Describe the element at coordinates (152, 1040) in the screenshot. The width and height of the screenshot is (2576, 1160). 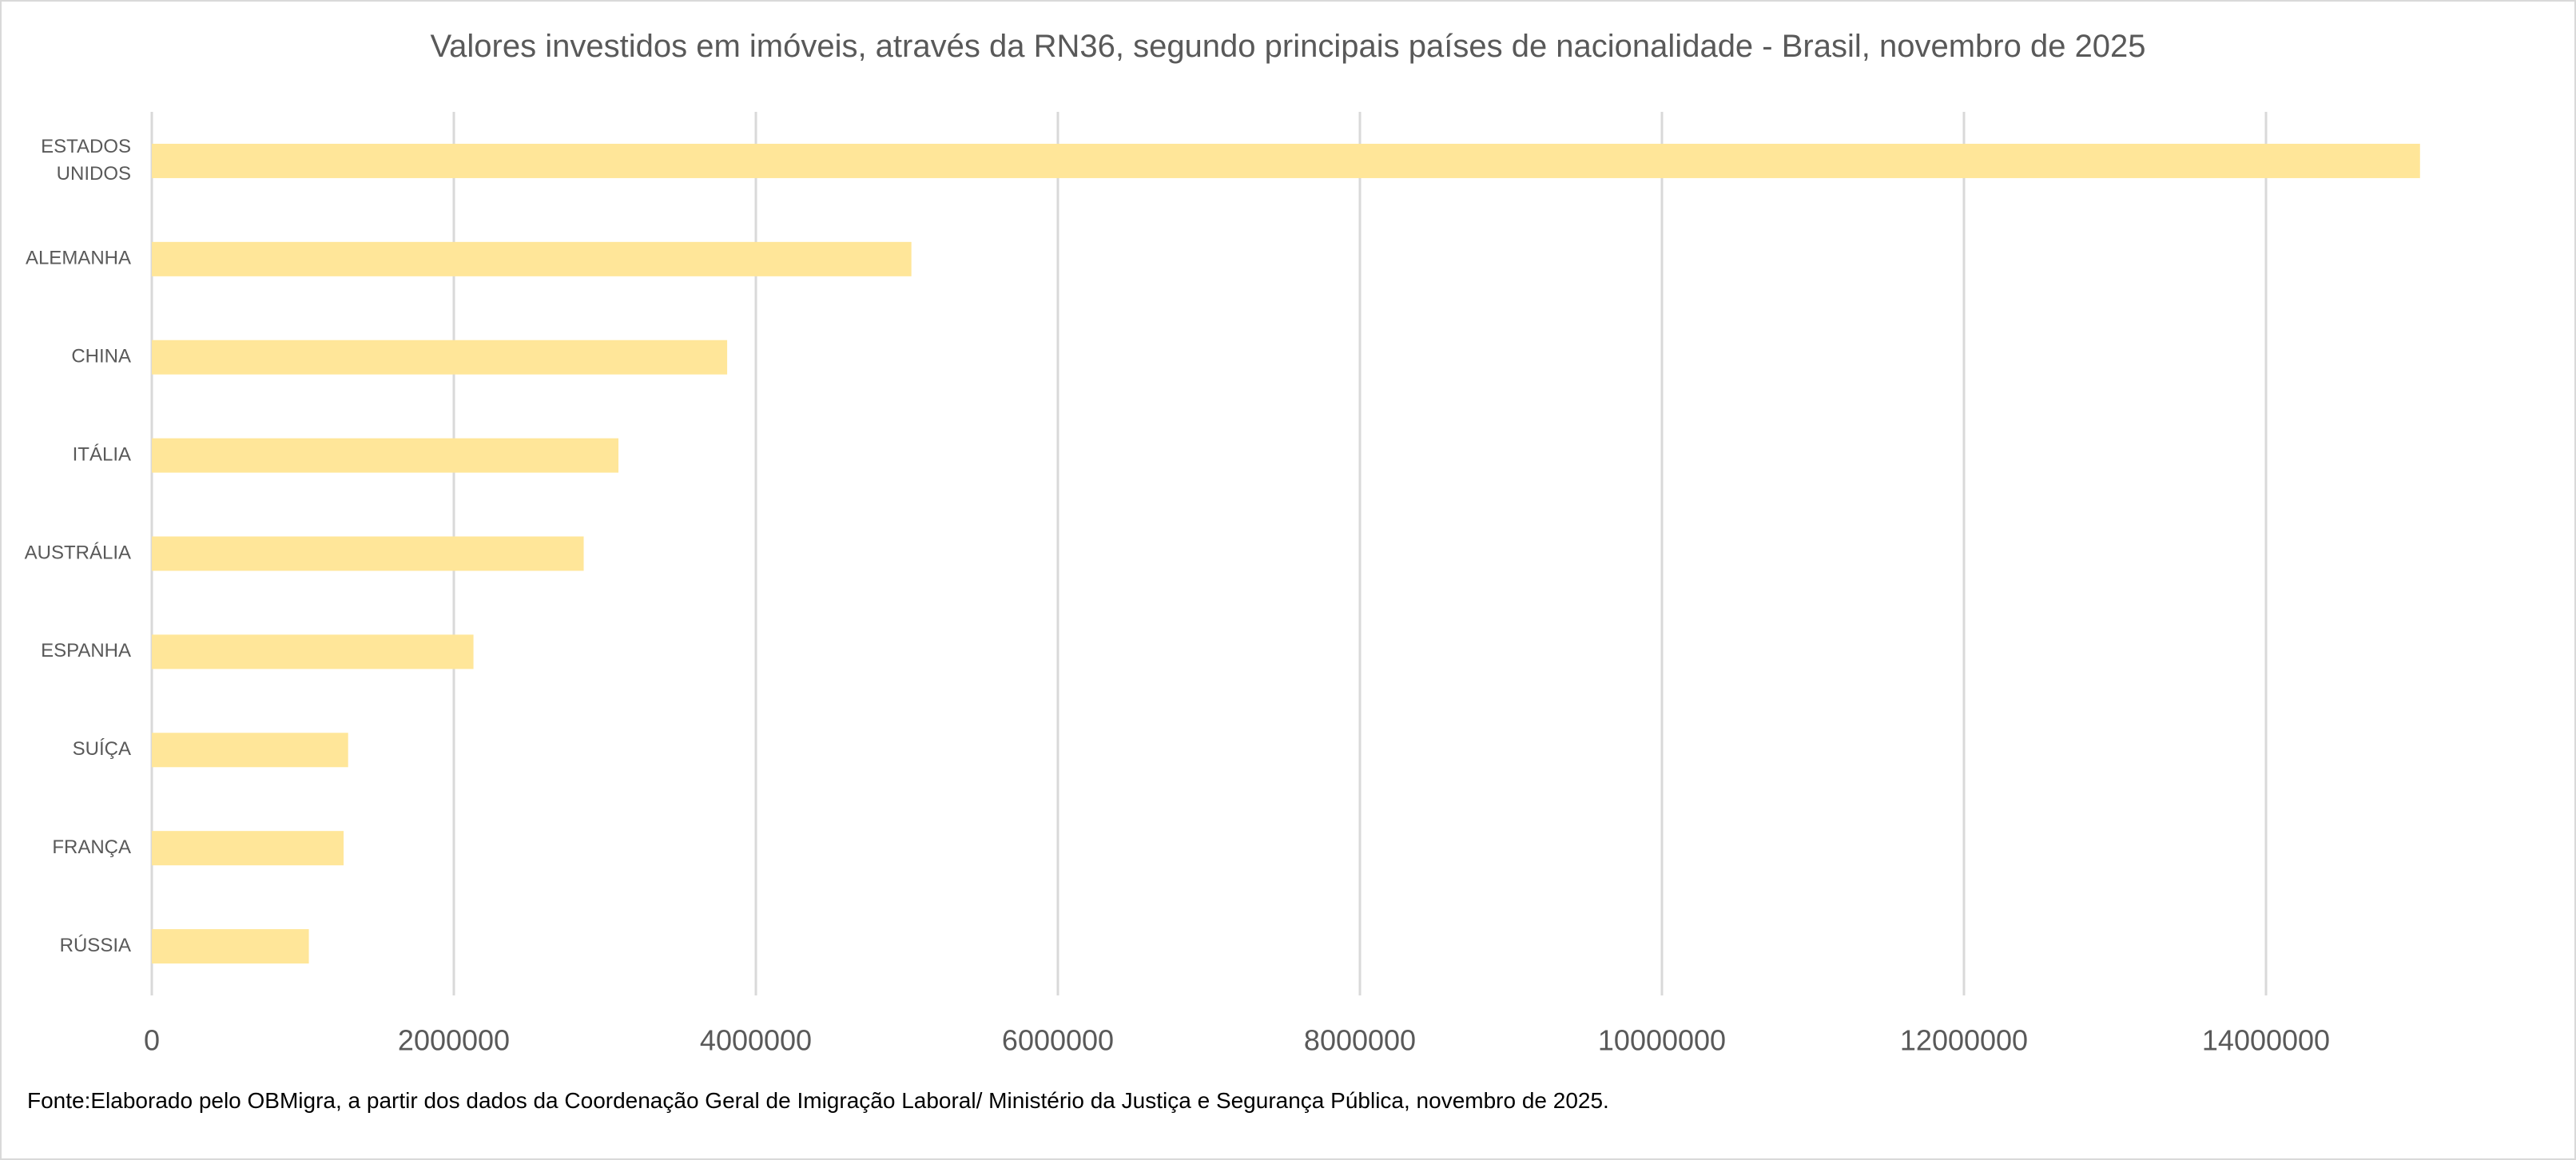
I see `x-tick-label: 0` at that location.